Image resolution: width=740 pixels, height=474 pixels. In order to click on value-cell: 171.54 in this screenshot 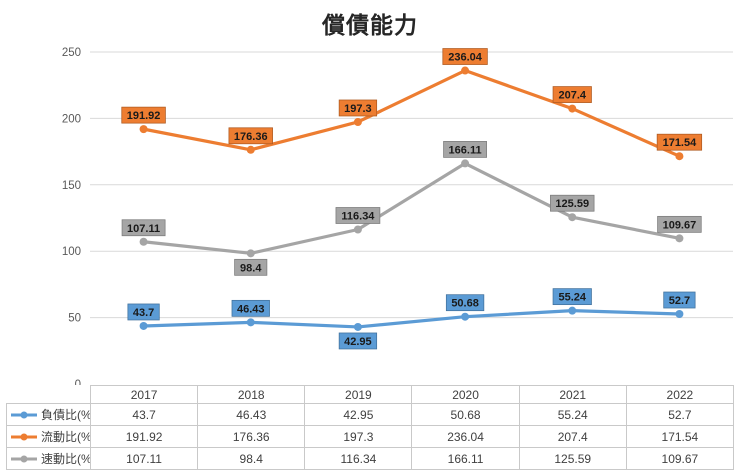, I will do `click(680, 436)`.